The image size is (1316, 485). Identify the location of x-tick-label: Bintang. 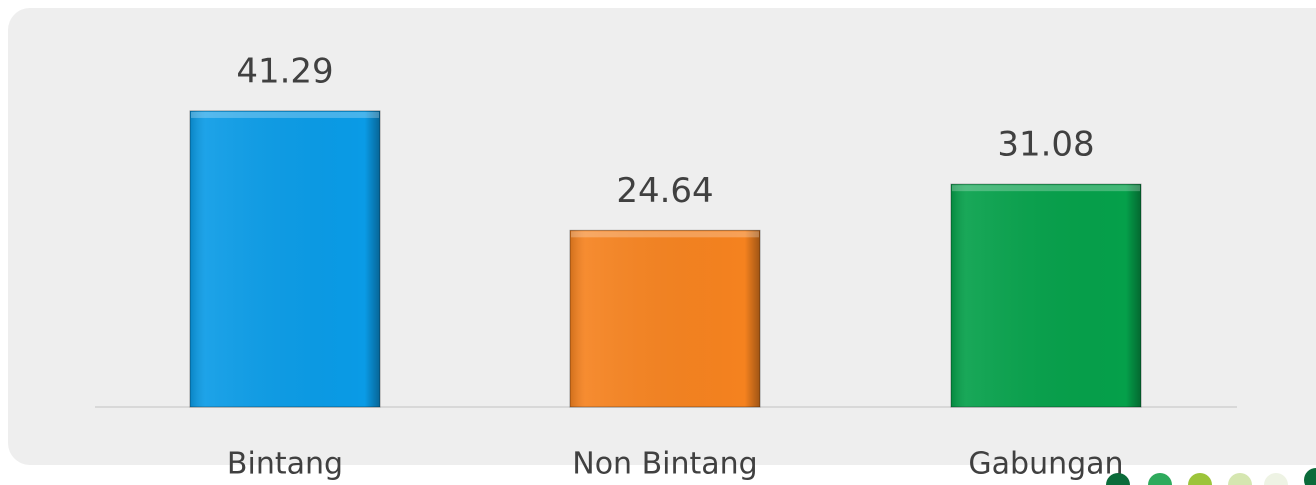
(285, 464).